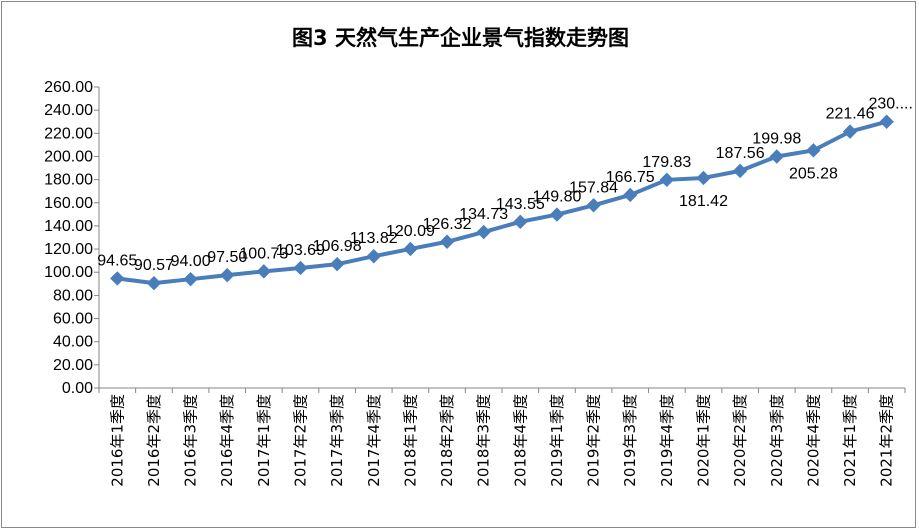 This screenshot has height=531, width=919. I want to click on data-label: 179.83, so click(666, 162).